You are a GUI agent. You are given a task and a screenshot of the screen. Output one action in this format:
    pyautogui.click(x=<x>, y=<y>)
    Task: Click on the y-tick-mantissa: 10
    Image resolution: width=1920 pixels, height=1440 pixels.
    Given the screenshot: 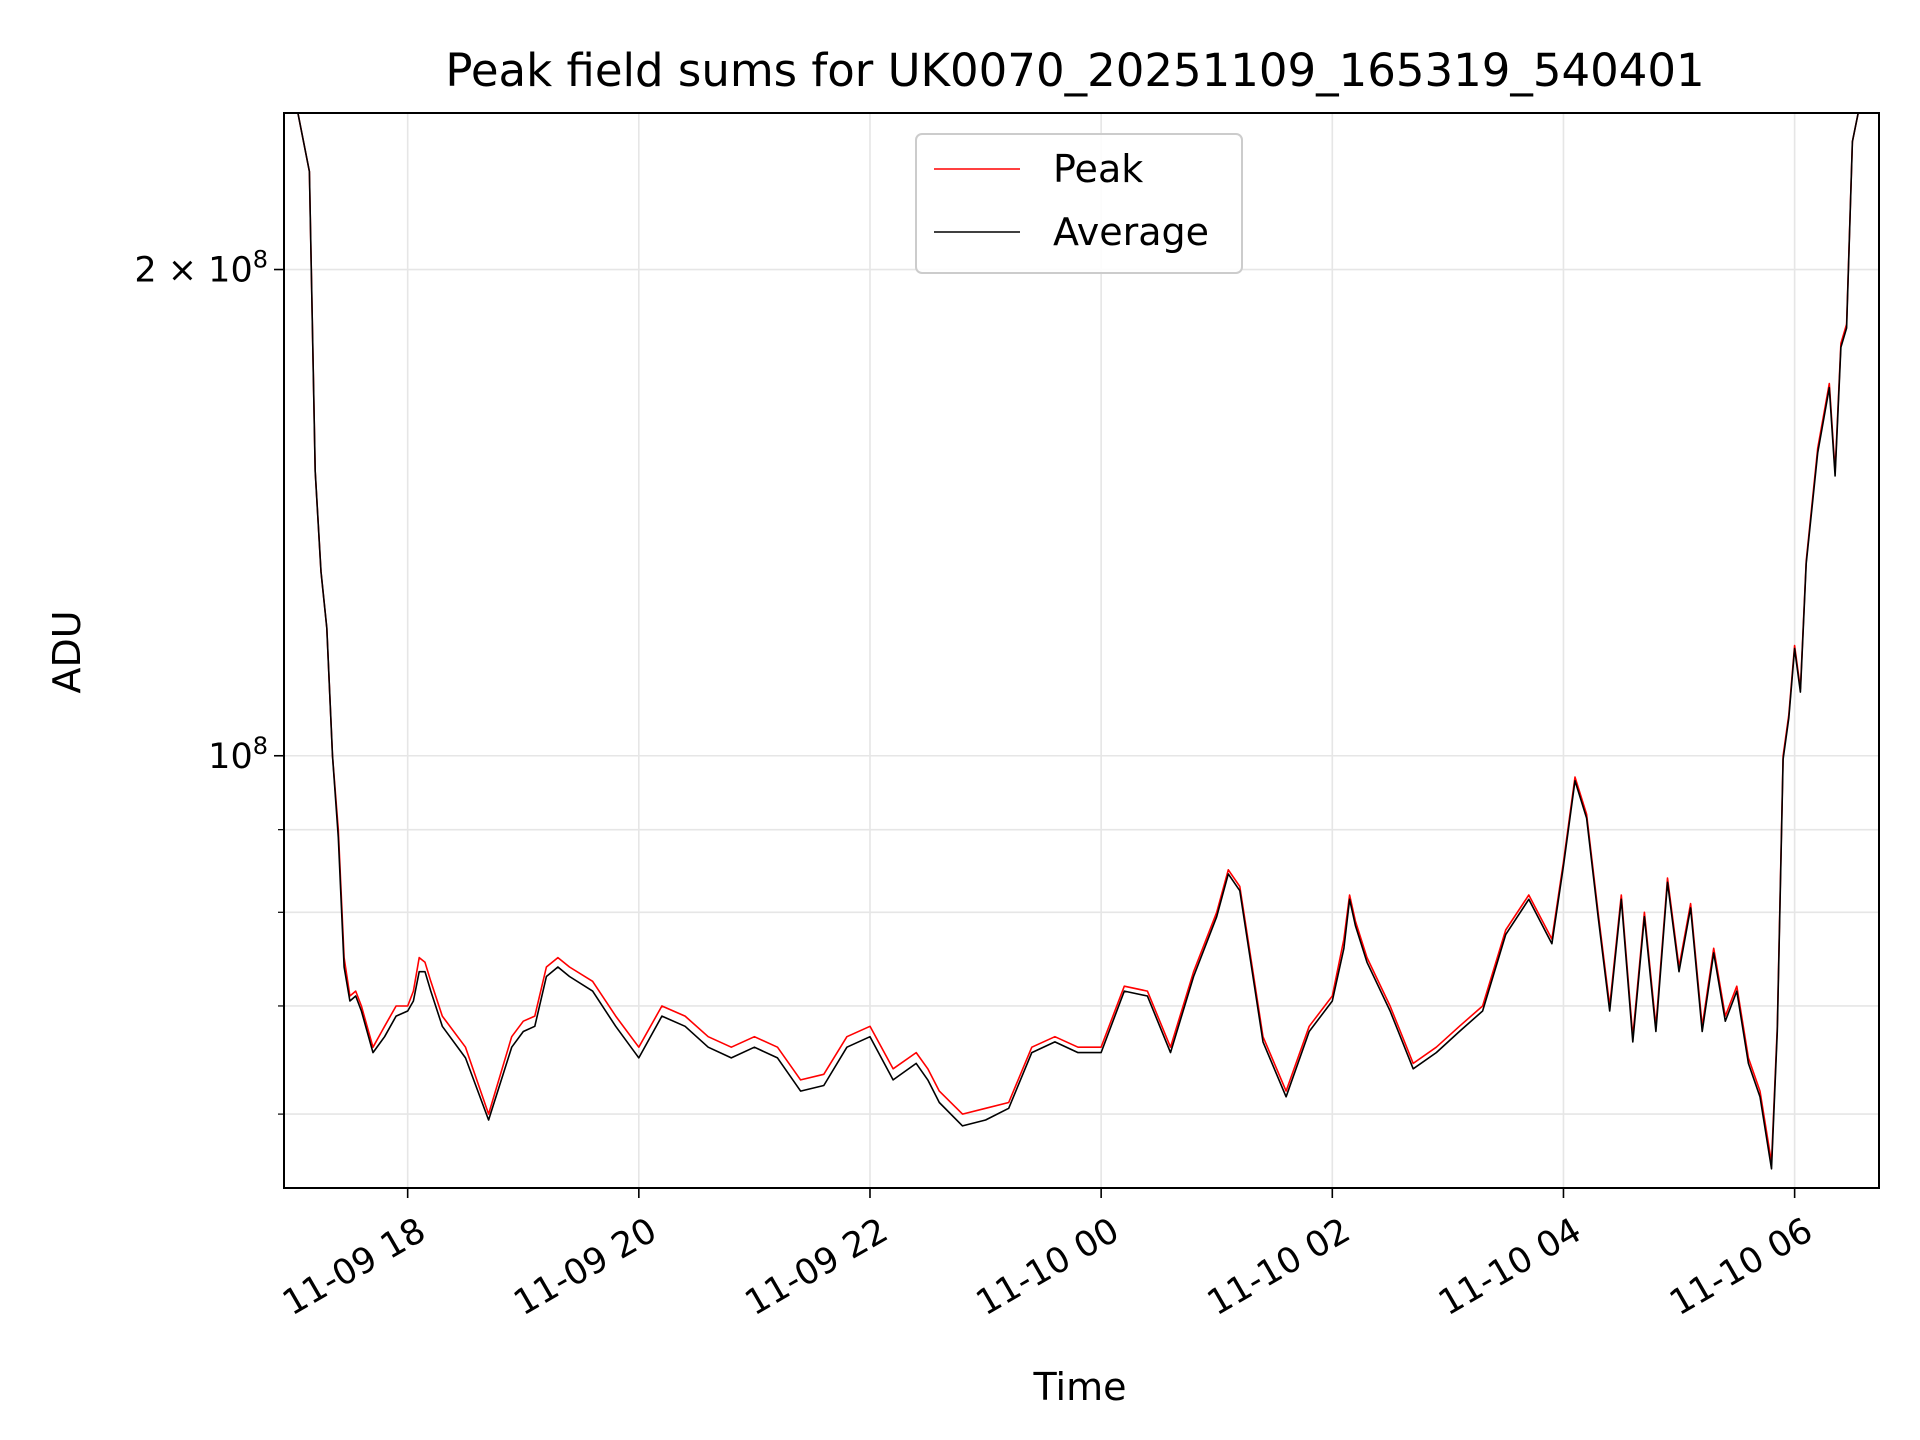 What is the action you would take?
    pyautogui.click(x=230, y=757)
    